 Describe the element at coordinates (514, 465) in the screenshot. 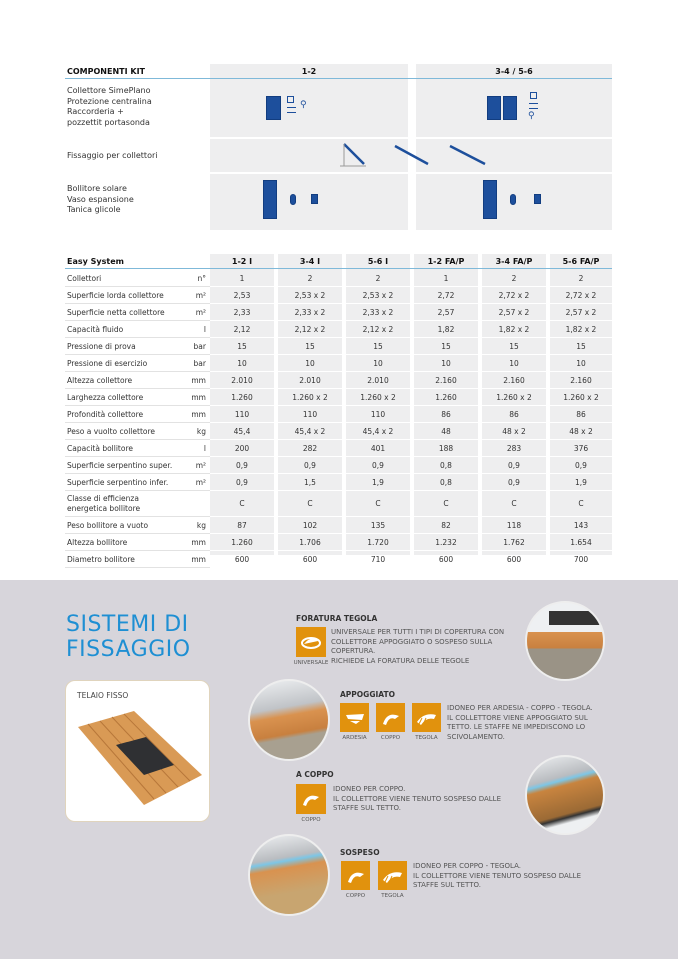

I see `spec-cell: 0,9` at that location.